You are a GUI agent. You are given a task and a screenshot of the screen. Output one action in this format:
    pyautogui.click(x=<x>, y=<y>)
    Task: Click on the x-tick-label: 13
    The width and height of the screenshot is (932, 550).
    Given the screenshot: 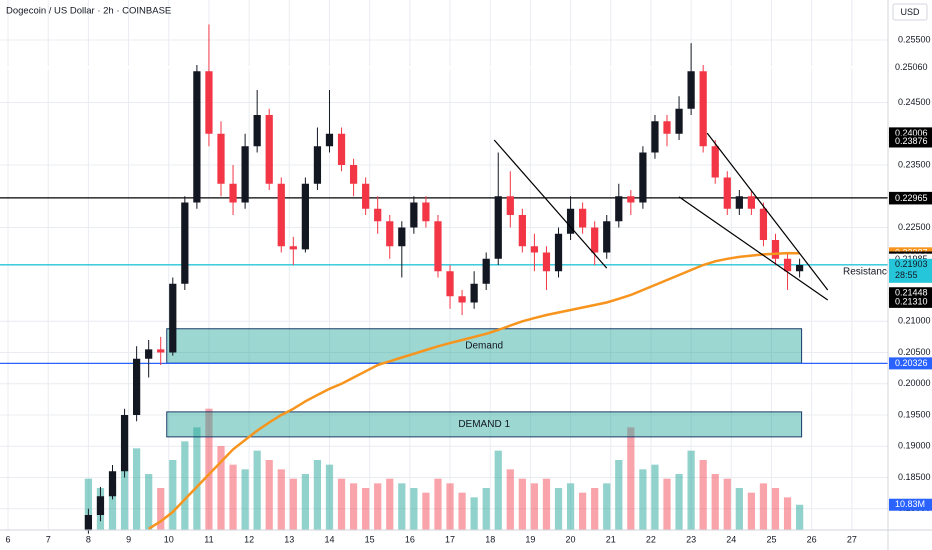 What is the action you would take?
    pyautogui.click(x=289, y=539)
    